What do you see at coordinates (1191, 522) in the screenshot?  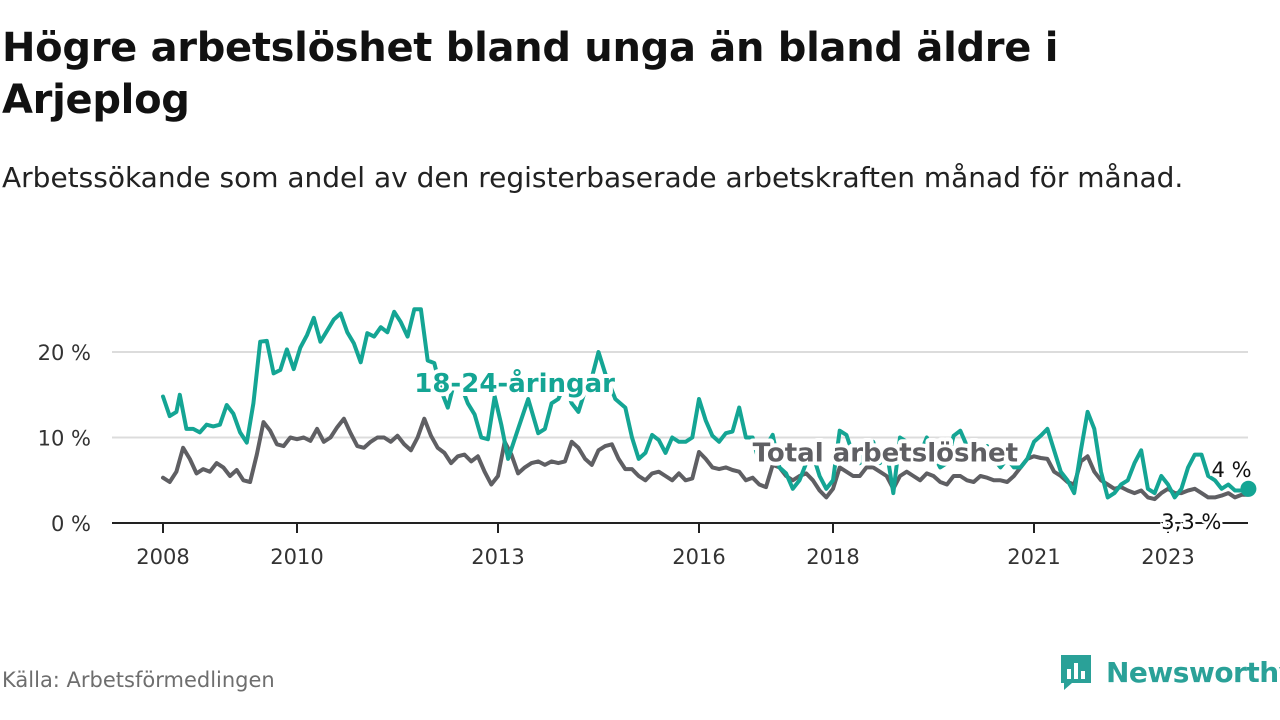 I see `end-label-total: 3,3 %` at bounding box center [1191, 522].